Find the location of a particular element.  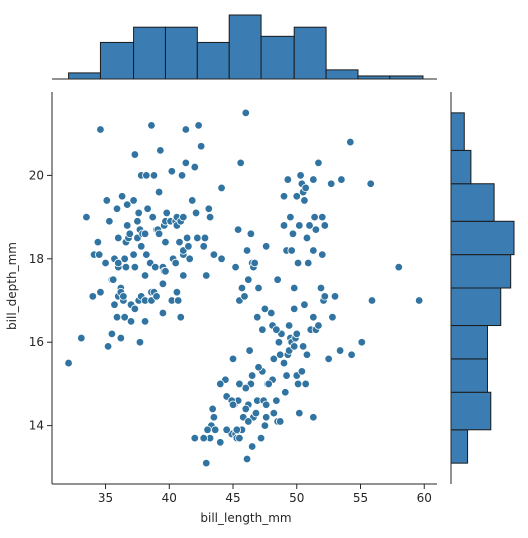

x-tick-label: 60 is located at coordinates (424, 498).